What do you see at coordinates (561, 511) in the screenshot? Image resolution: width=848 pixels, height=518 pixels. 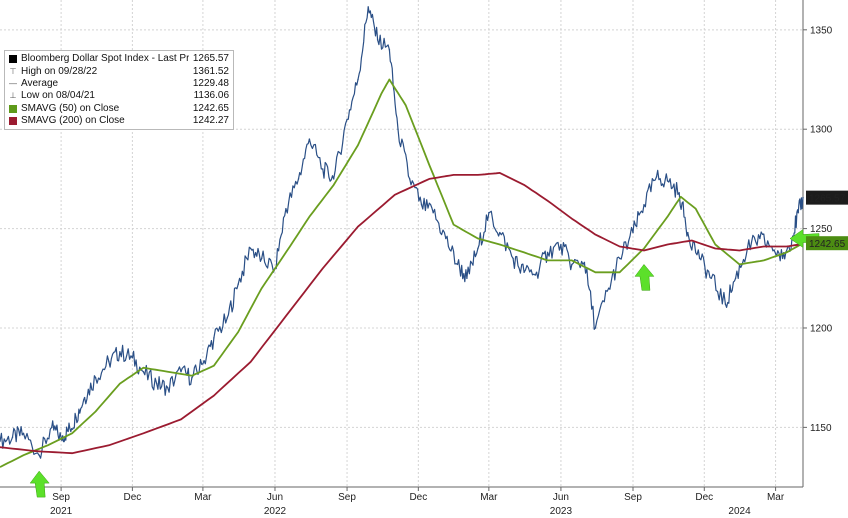 I see `x-year-label: 2023` at bounding box center [561, 511].